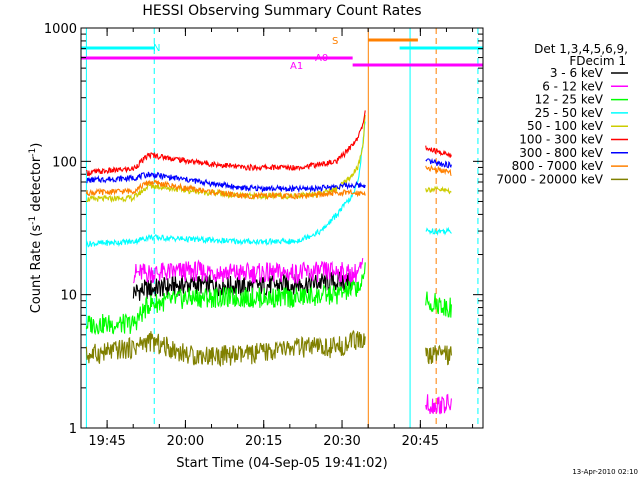  What do you see at coordinates (558, 166) in the screenshot?
I see `legend-label-800-7000-kev: 800 - 7000 keV` at bounding box center [558, 166].